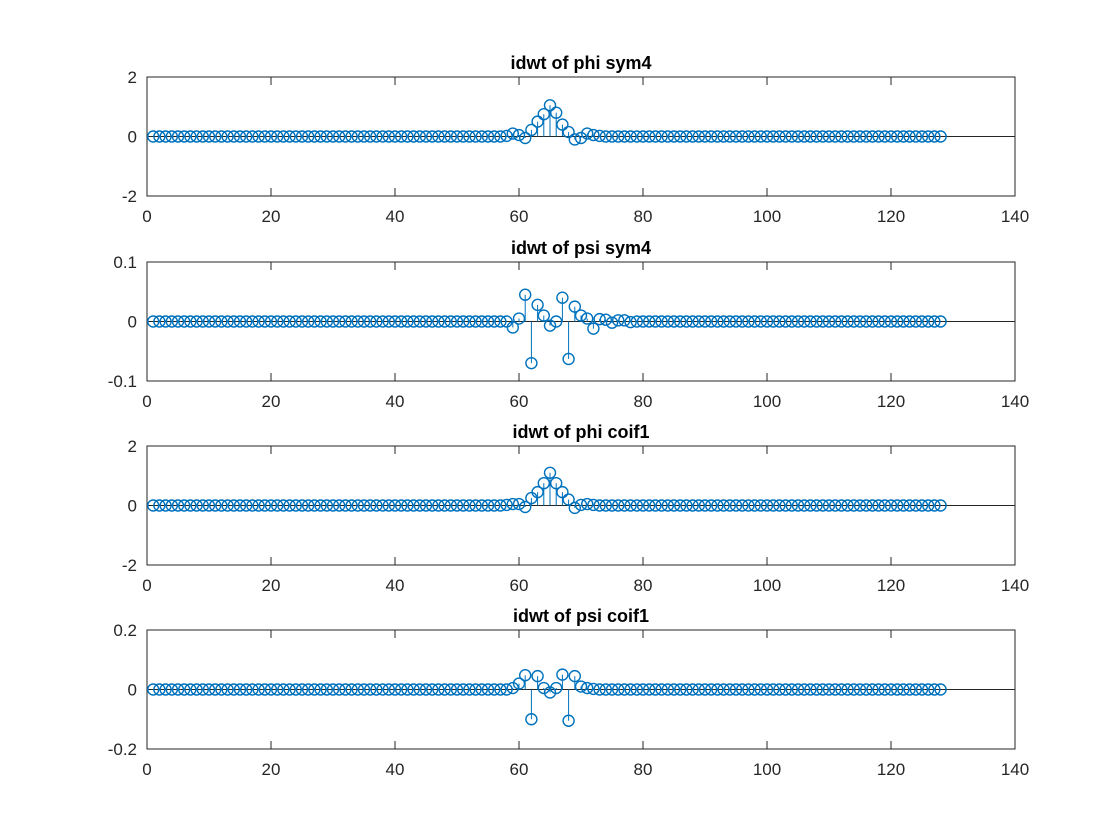  I want to click on x-tick-label: 40, so click(395, 585).